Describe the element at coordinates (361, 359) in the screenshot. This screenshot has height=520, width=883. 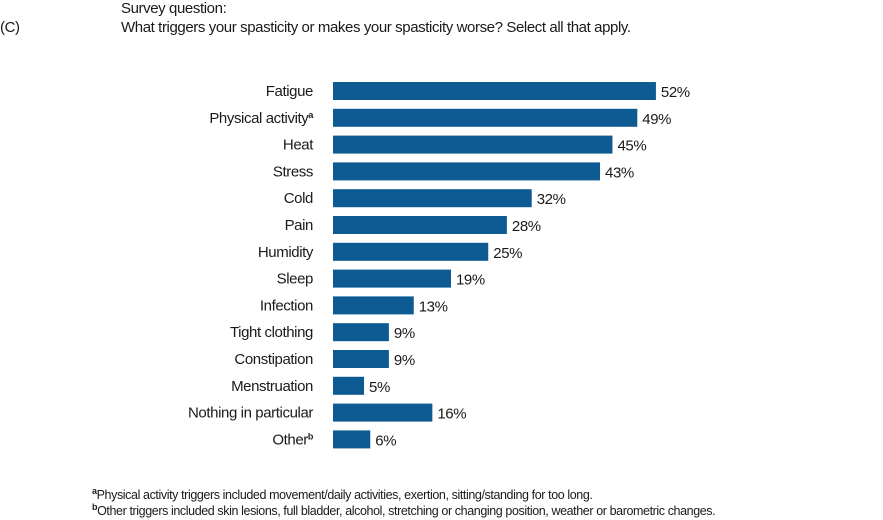
I see `bar-constipation` at that location.